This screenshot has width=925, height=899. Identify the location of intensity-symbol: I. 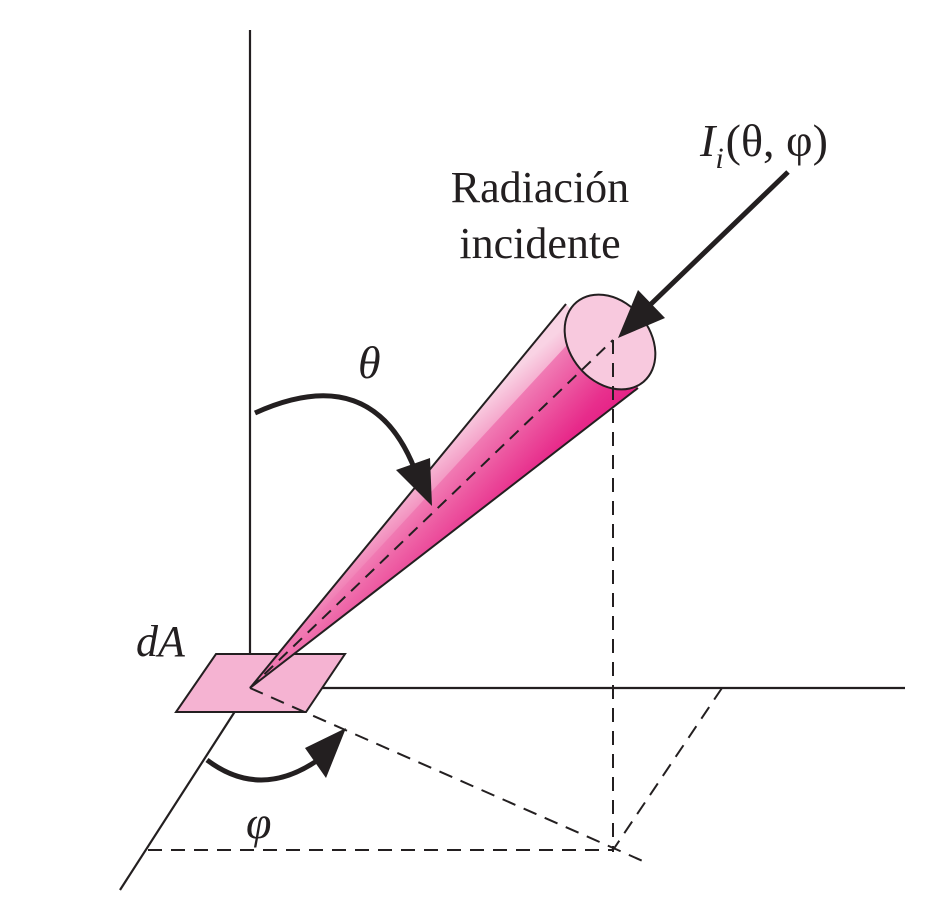
(708, 140).